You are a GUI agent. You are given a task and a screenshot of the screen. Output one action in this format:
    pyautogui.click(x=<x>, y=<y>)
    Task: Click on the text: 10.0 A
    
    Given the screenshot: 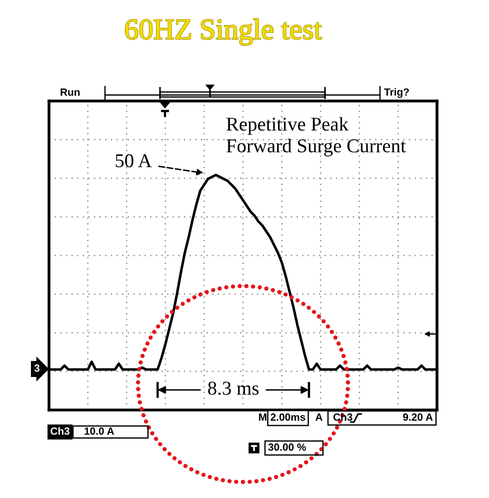 What is the action you would take?
    pyautogui.click(x=99, y=431)
    